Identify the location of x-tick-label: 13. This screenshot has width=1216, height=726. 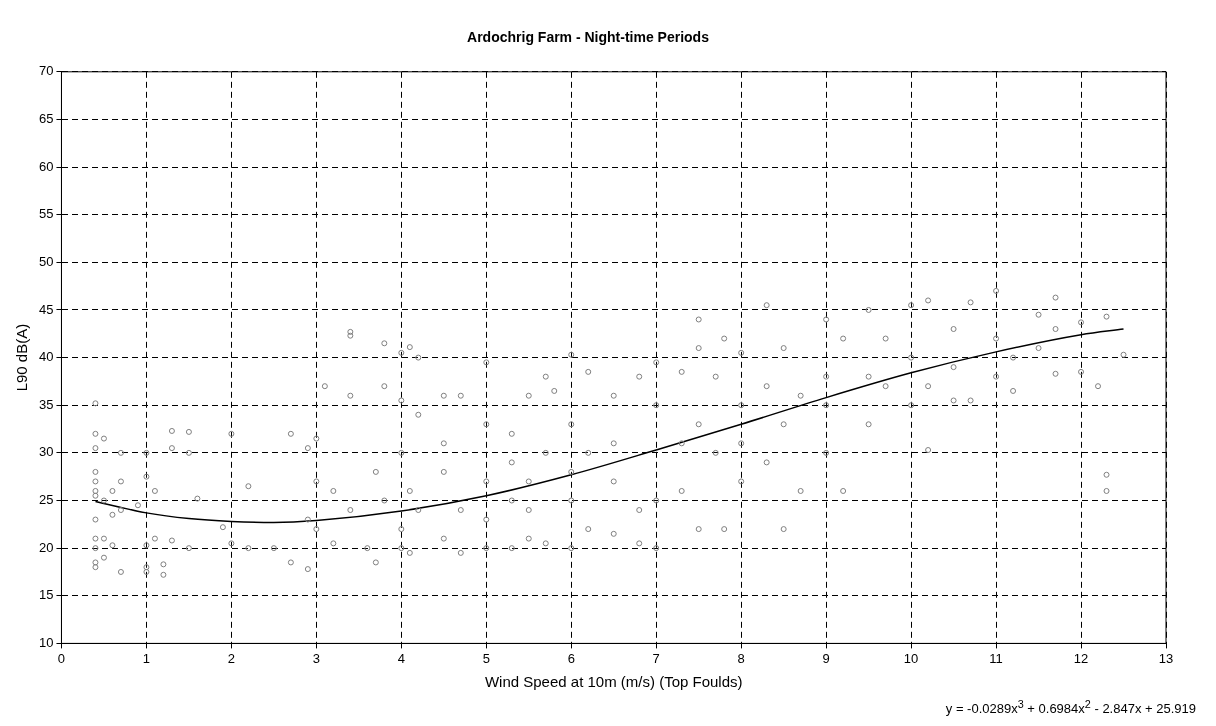
(1166, 658).